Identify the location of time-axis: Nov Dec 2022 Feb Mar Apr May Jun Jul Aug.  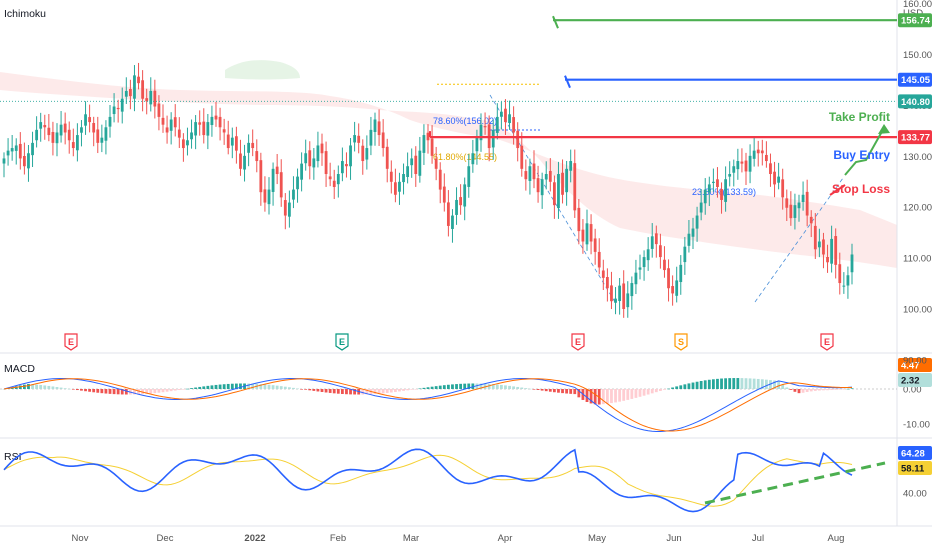
(458, 538).